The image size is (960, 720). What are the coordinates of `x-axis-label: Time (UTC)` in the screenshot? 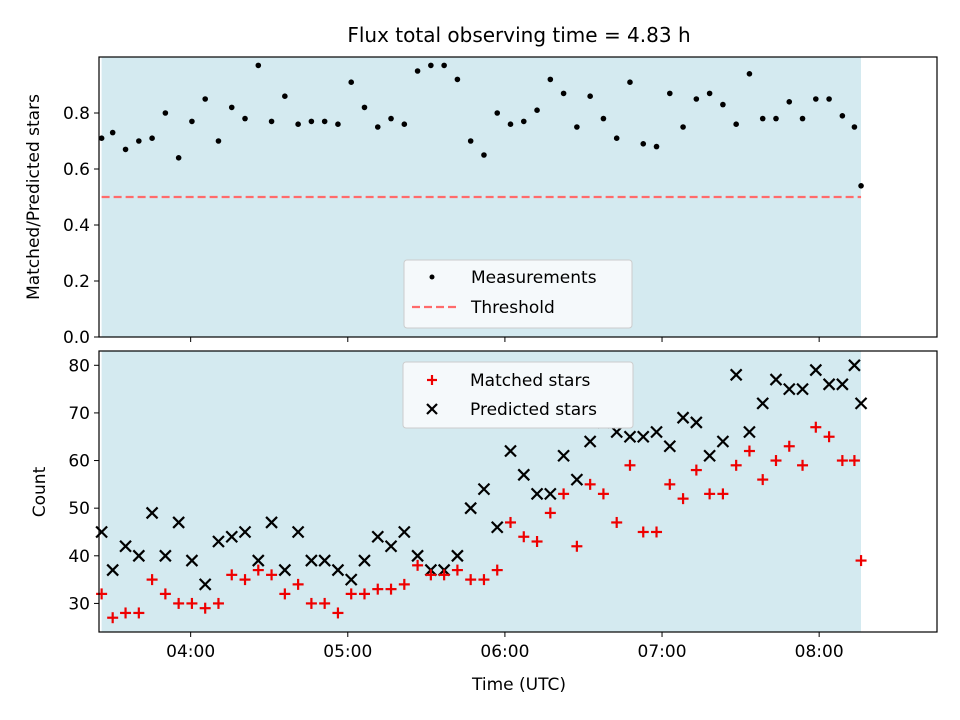 It's located at (518, 685).